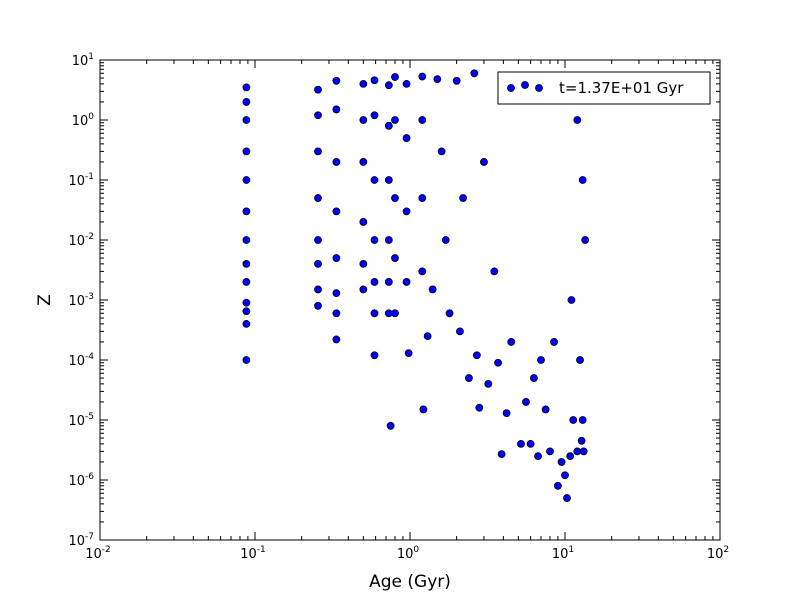 This screenshot has width=800, height=600. What do you see at coordinates (83, 120) in the screenshot?
I see `y-tick-label: 10⁰` at bounding box center [83, 120].